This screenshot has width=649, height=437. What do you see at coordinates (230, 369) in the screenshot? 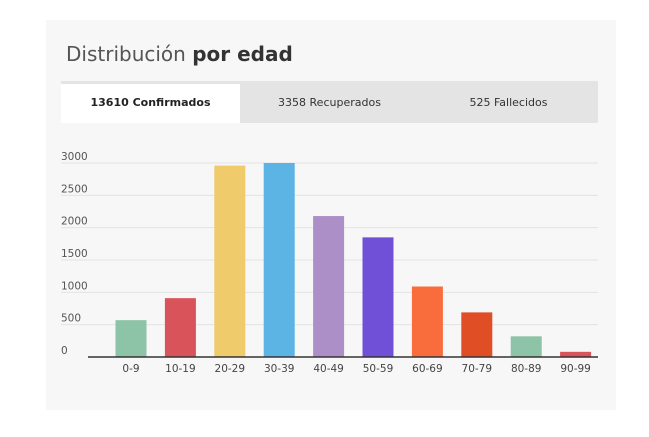
I see `x-tick-label: 20-29` at bounding box center [230, 369].